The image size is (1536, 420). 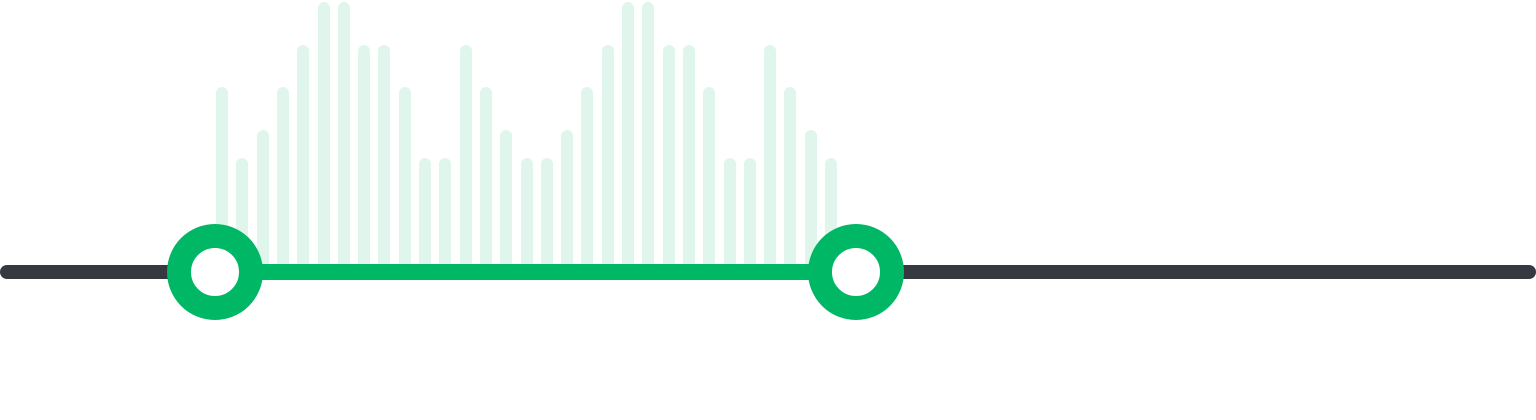 What do you see at coordinates (855, 272) in the screenshot?
I see `range-max-thumb` at bounding box center [855, 272].